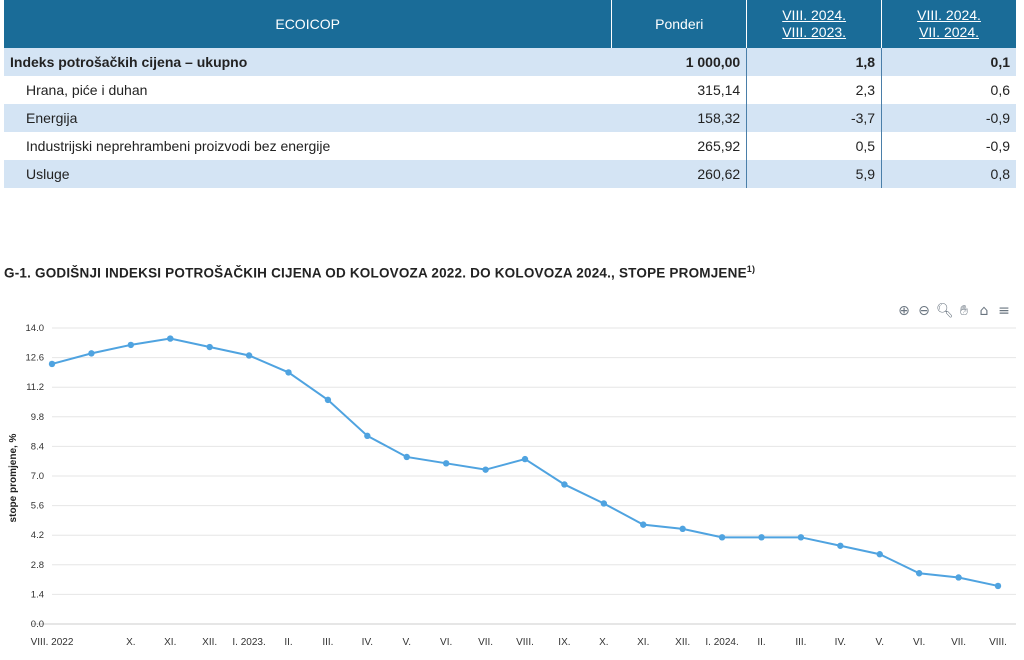 The width and height of the screenshot is (1024, 660). What do you see at coordinates (643, 642) in the screenshot?
I see `x-tick-label: XI.` at bounding box center [643, 642].